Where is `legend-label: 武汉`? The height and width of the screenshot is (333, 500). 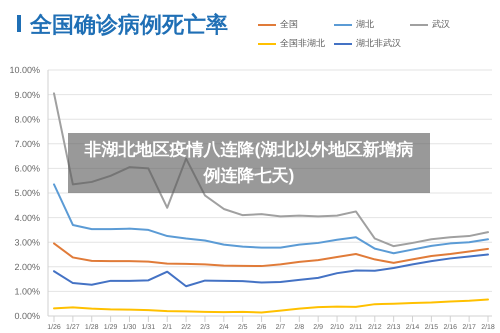 legend-label: 武汉 is located at coordinates (441, 24).